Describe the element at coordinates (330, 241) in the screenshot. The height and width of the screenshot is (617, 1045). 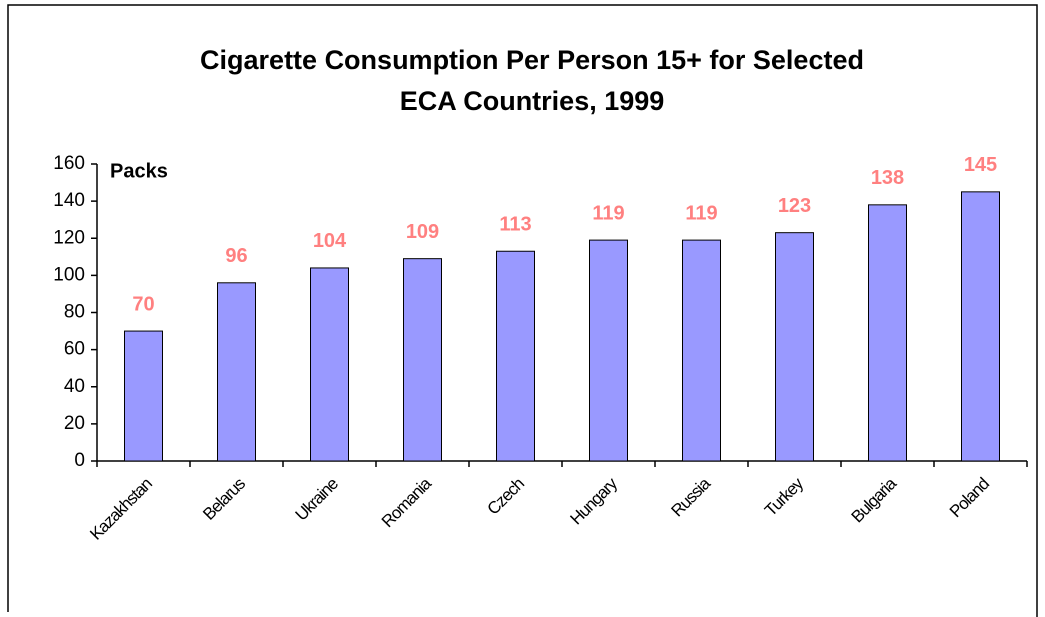
I see `data-label: 104` at that location.